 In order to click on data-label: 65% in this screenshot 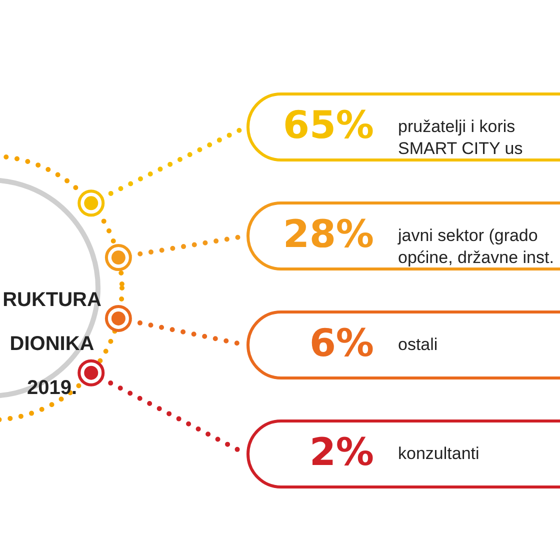, I will do `click(328, 125)`.